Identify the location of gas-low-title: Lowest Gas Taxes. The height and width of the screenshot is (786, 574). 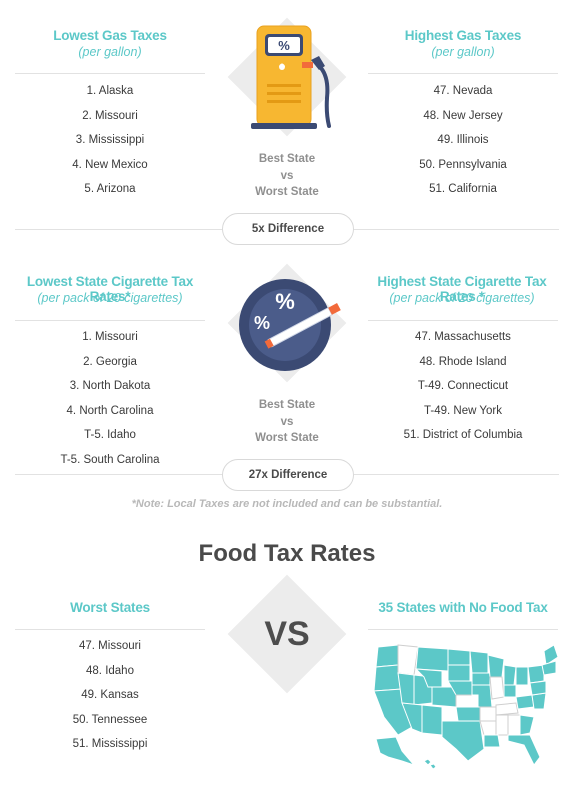
(110, 35).